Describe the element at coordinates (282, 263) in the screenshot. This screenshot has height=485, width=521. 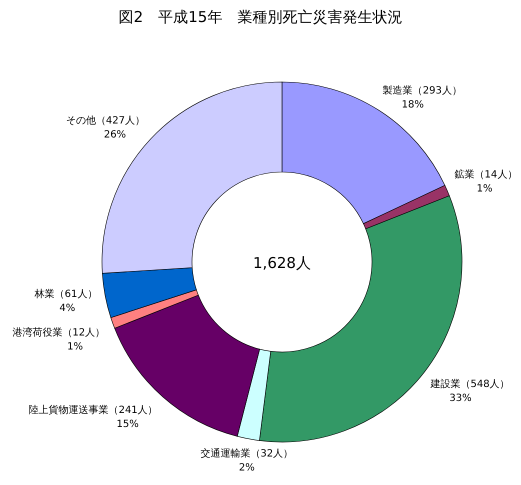
I see `annotation: 1,628人` at that location.